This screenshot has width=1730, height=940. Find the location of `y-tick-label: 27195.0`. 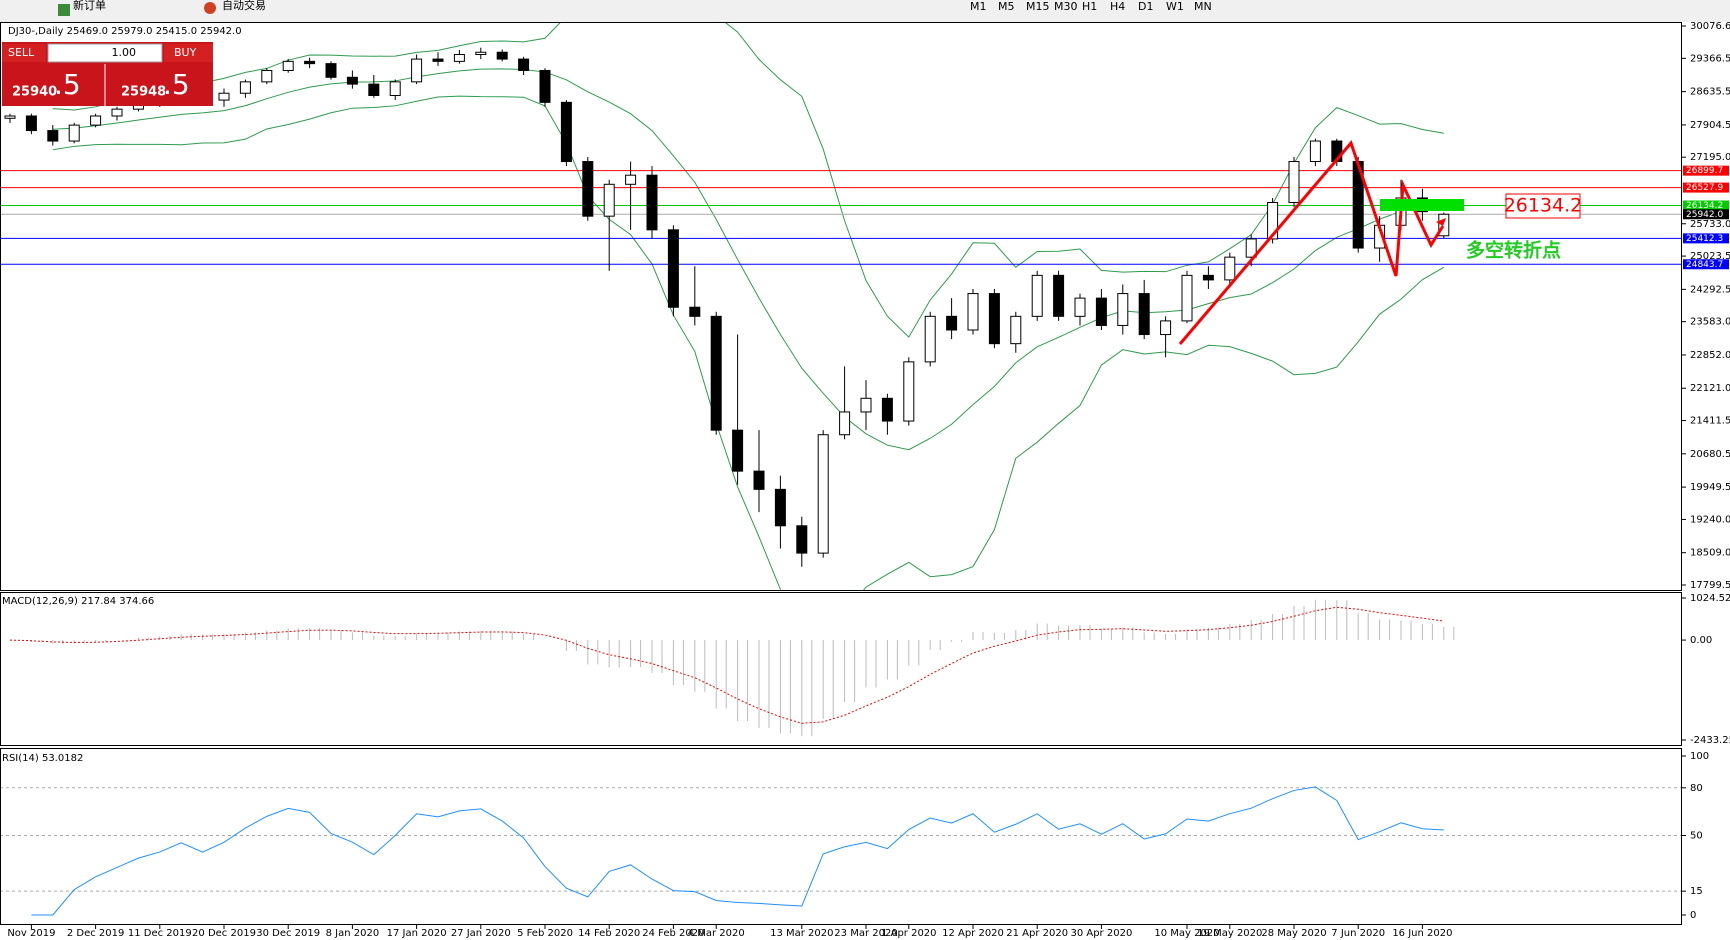

y-tick-label: 27195.0 is located at coordinates (1710, 157).